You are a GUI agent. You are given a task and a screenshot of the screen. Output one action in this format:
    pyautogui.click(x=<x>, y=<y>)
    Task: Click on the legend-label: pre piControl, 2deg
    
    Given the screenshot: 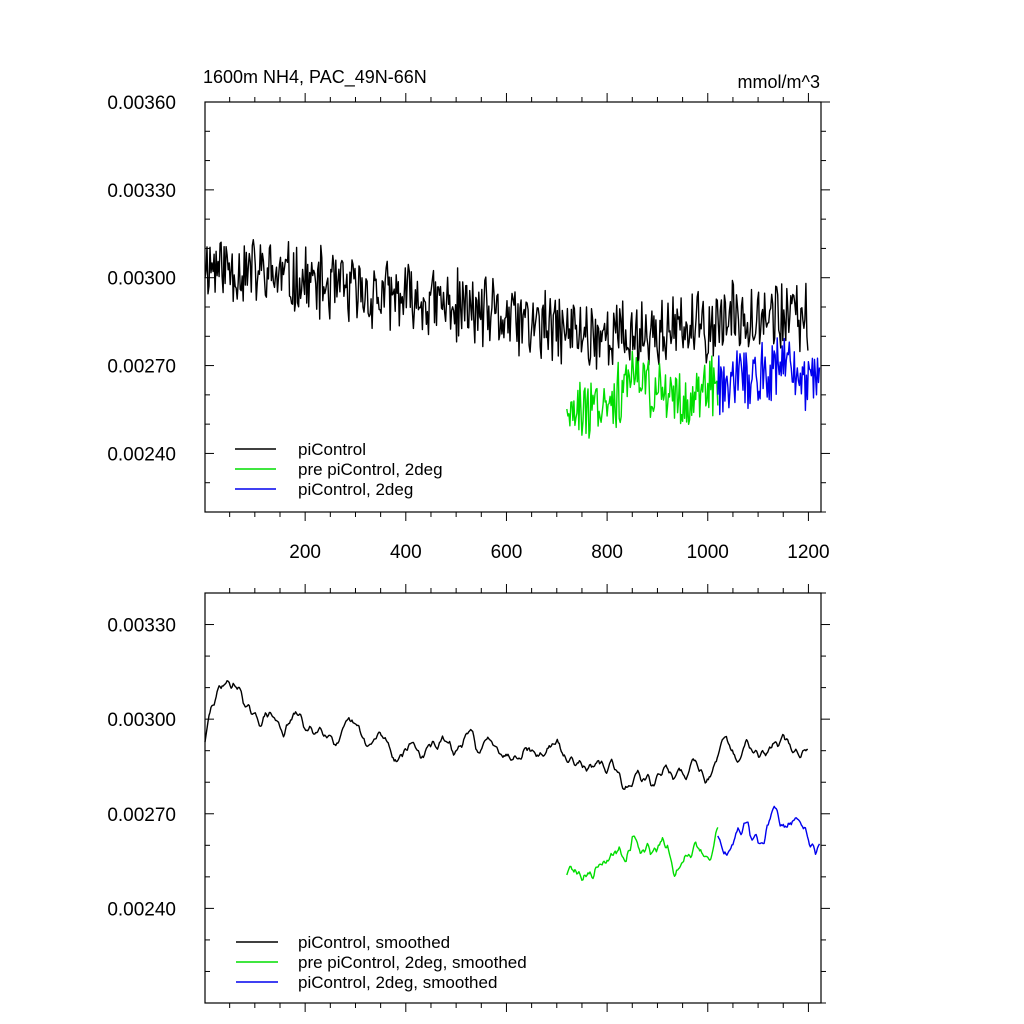 What is the action you would take?
    pyautogui.click(x=370, y=469)
    